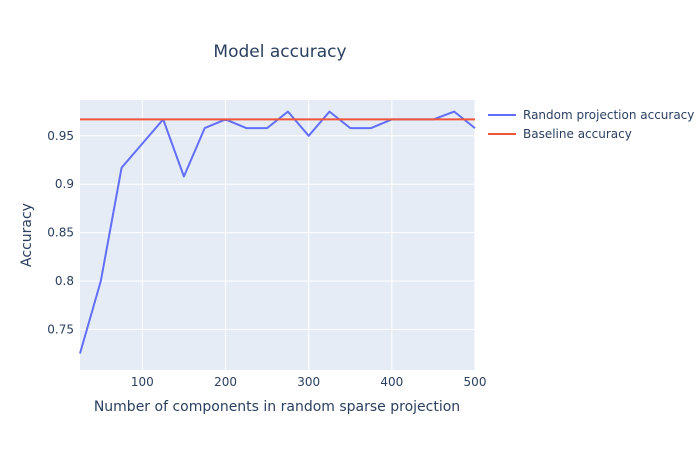 Image resolution: width=700 pixels, height=450 pixels. Describe the element at coordinates (64, 281) in the screenshot. I see `y-tick-label: 0.8` at that location.